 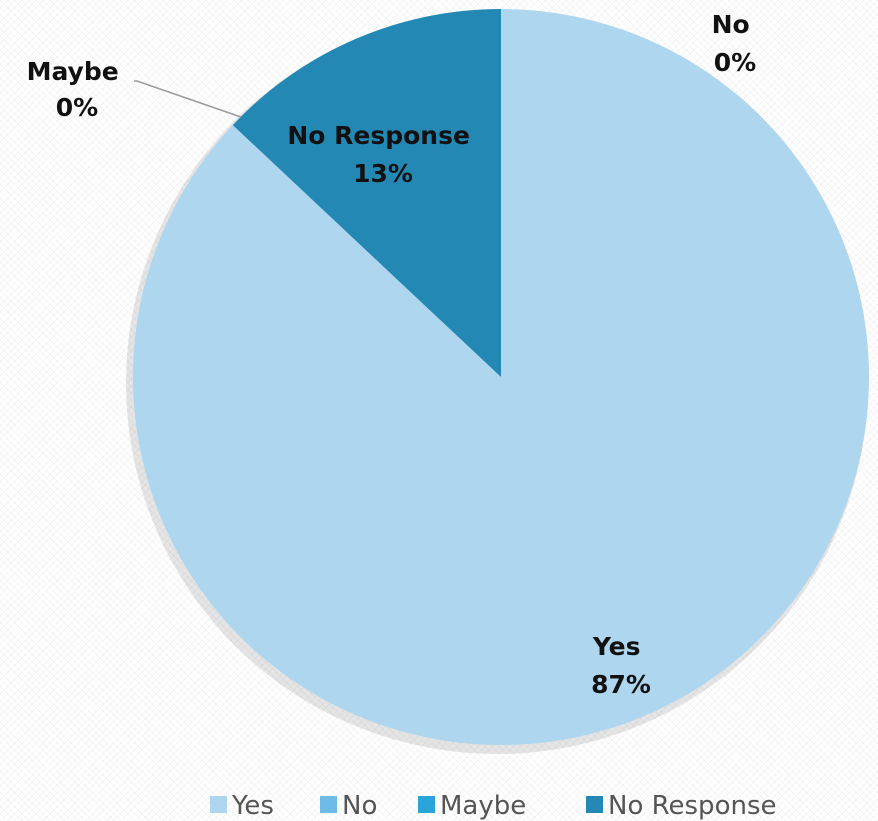 What do you see at coordinates (616, 646) in the screenshot?
I see `data-label-yes-name: Yes` at bounding box center [616, 646].